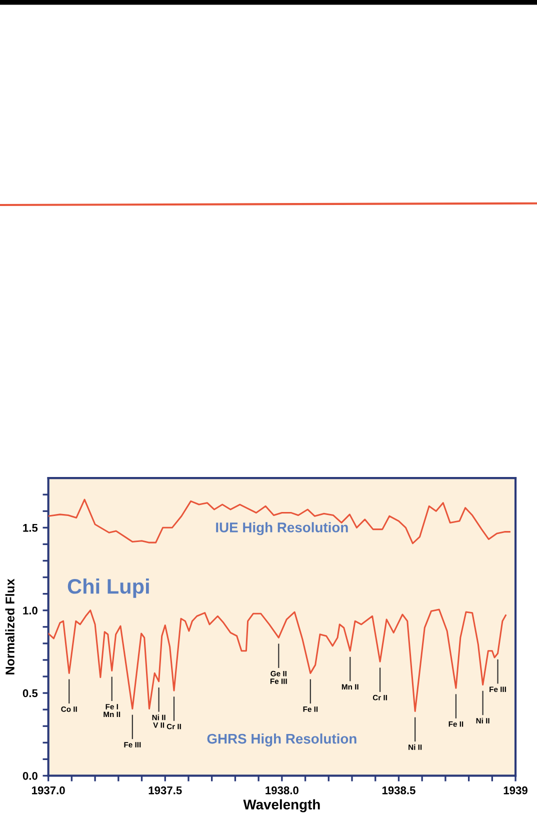 The height and width of the screenshot is (820, 537). Describe the element at coordinates (108, 588) in the screenshot. I see `annotation: Chi Lupi` at that location.